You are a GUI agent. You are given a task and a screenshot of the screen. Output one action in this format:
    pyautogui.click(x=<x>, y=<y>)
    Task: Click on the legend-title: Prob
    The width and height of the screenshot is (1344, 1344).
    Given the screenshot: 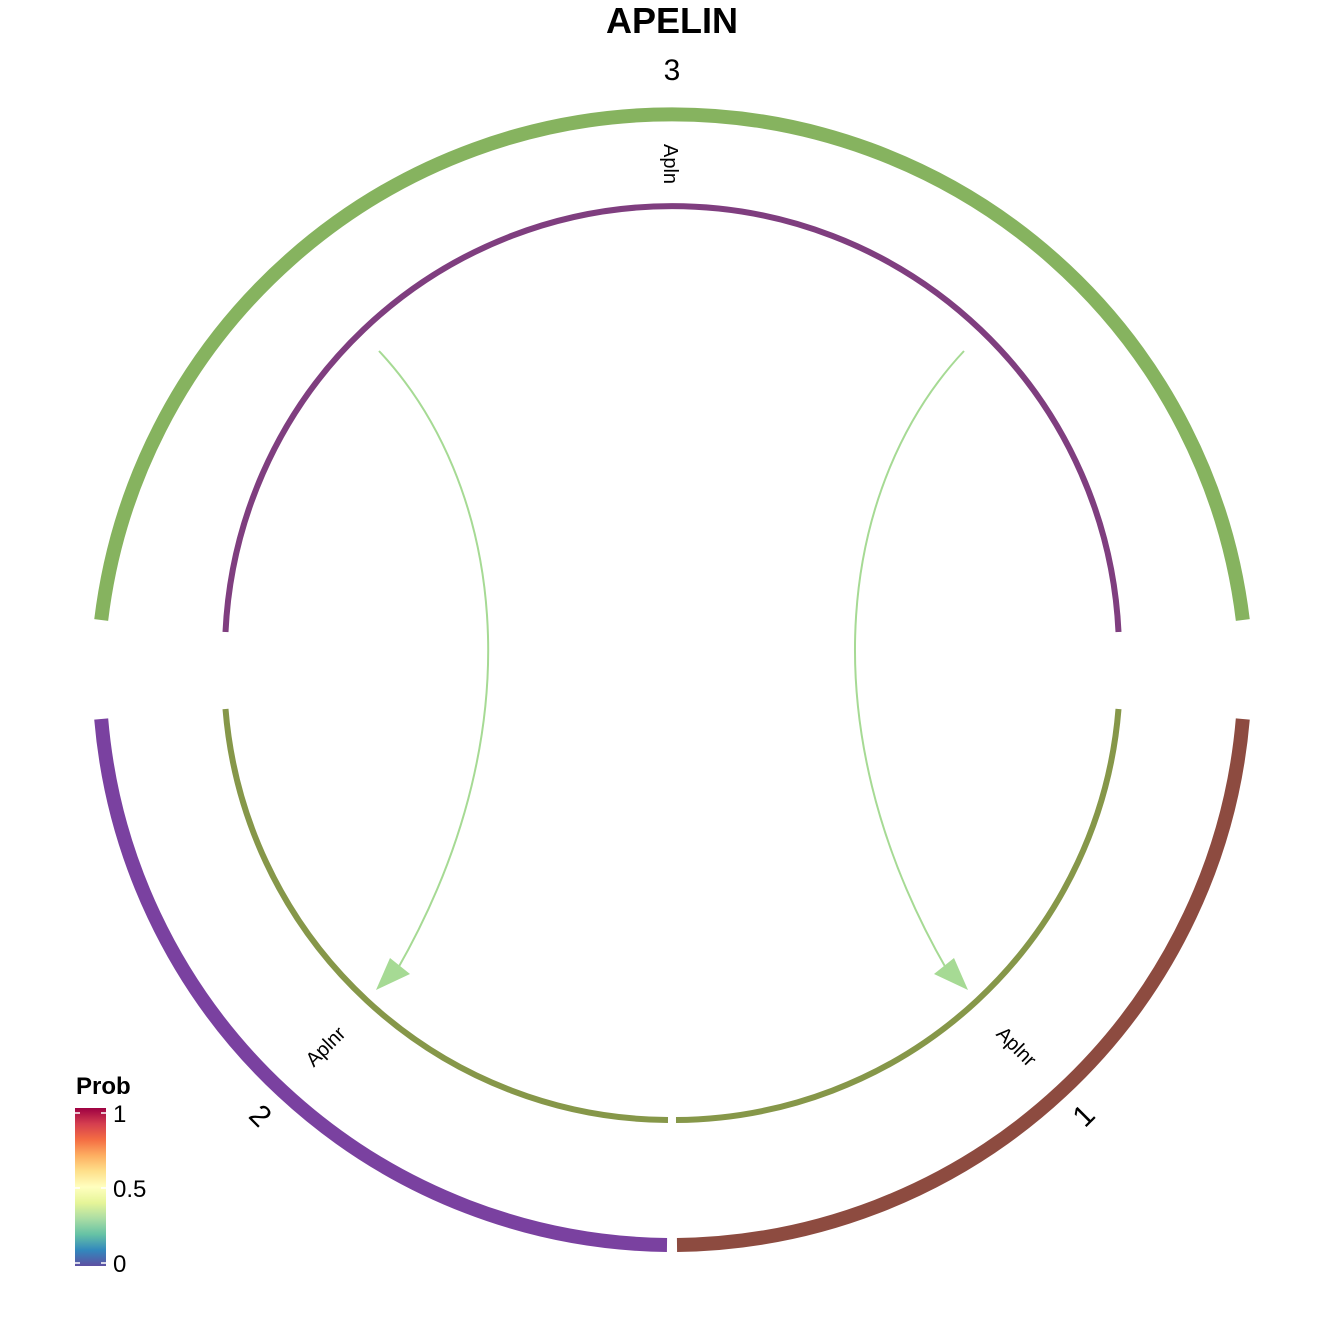 What is the action you would take?
    pyautogui.click(x=103, y=1086)
    